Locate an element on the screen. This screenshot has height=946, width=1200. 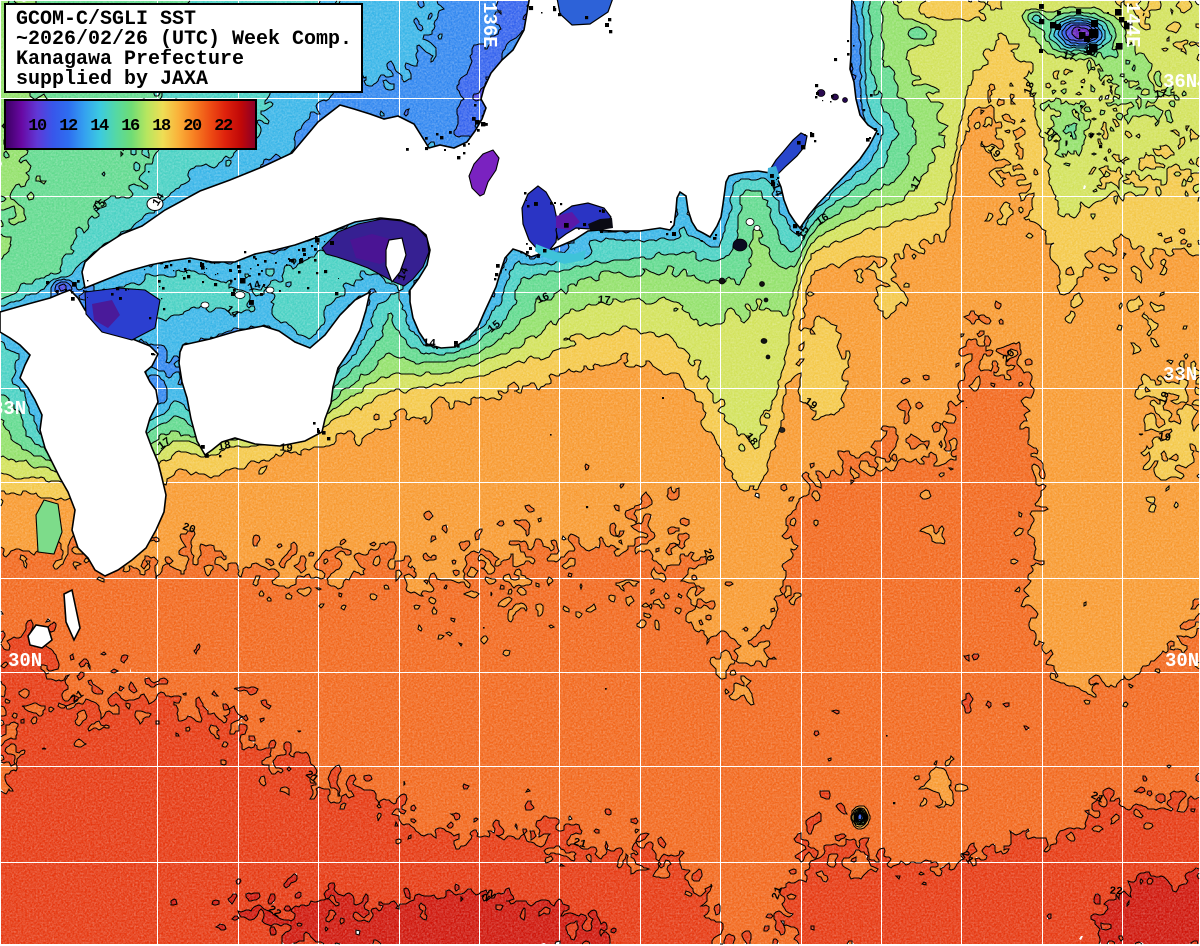
svg-text: 15 is located at coordinates (804, 233).